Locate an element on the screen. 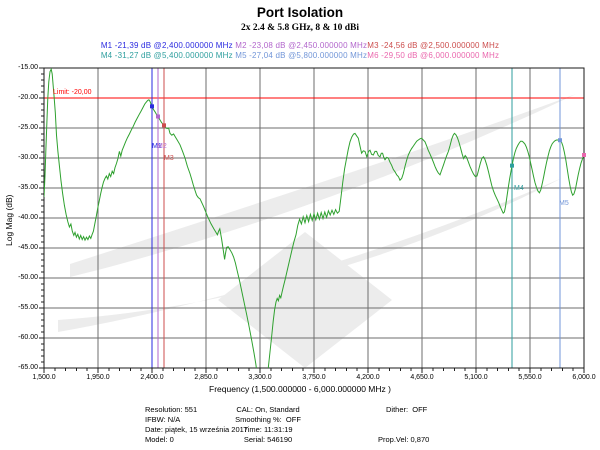 The width and height of the screenshot is (600, 450). plot-marker-label-M3: M3 is located at coordinates (169, 158).